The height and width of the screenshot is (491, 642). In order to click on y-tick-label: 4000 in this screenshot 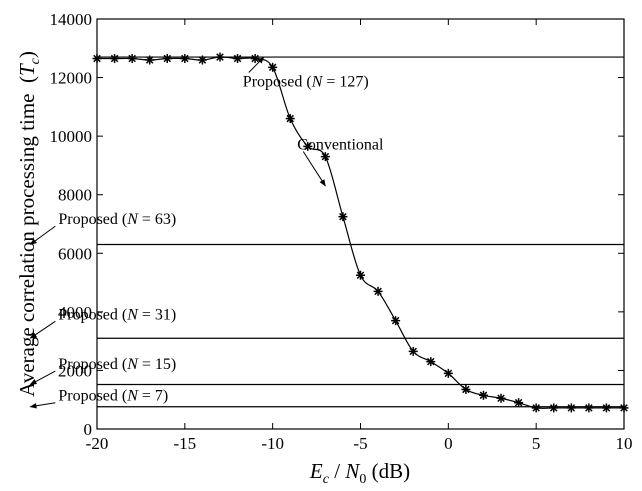, I will do `click(75, 312)`.